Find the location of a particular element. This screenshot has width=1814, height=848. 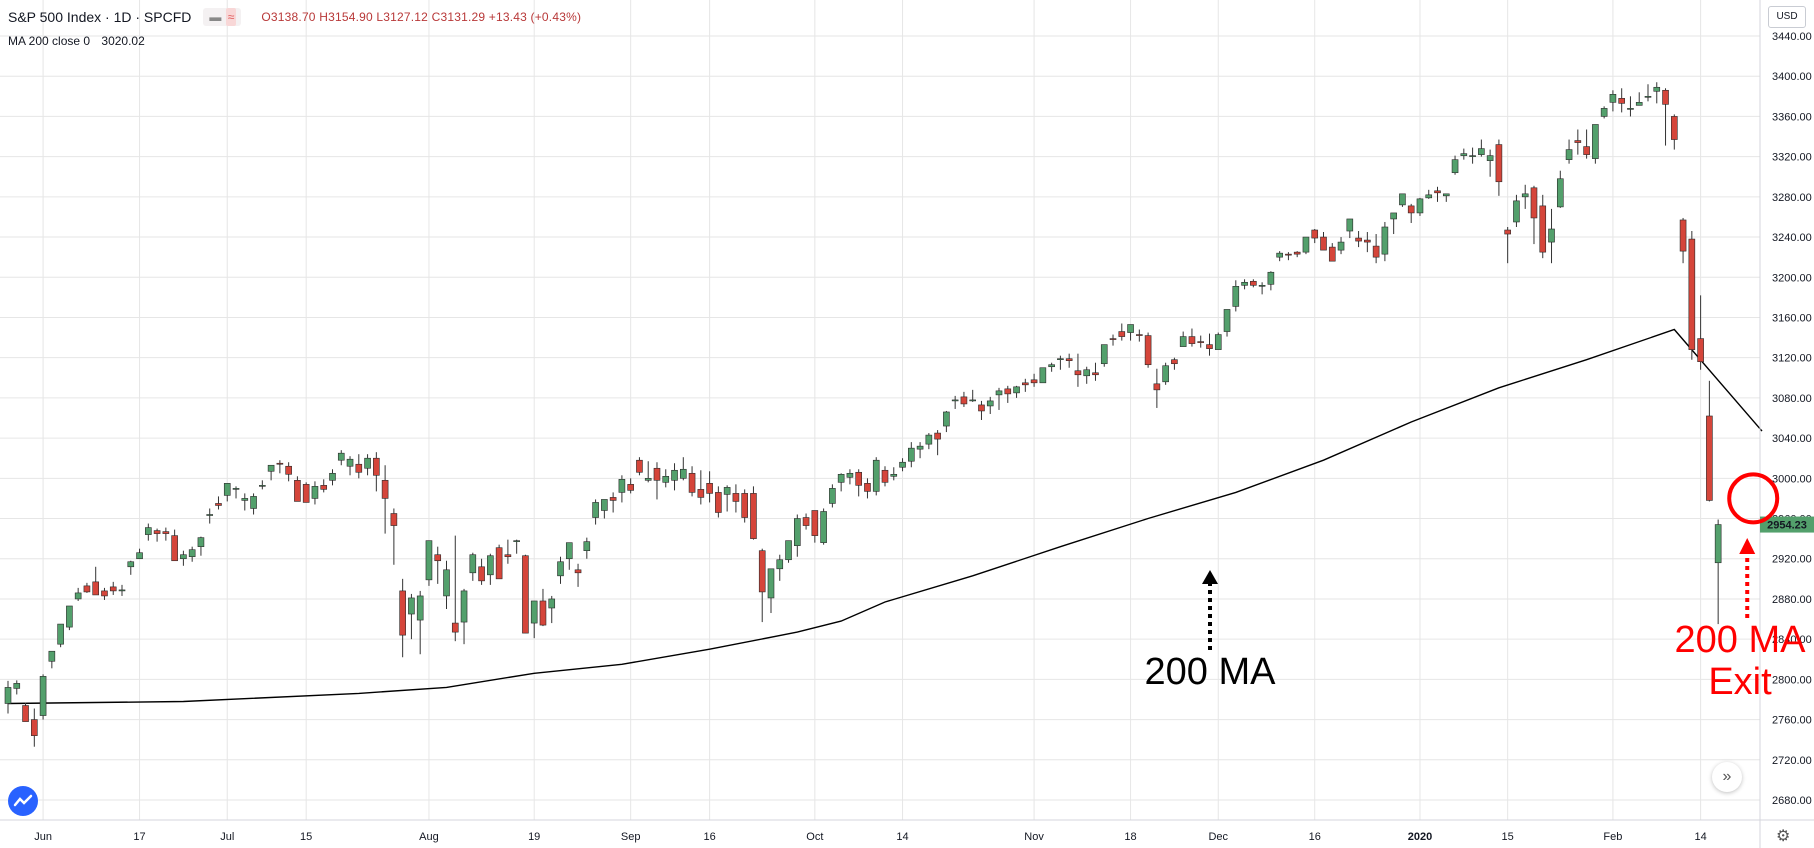

tradingview-logo-icon is located at coordinates (23, 801).